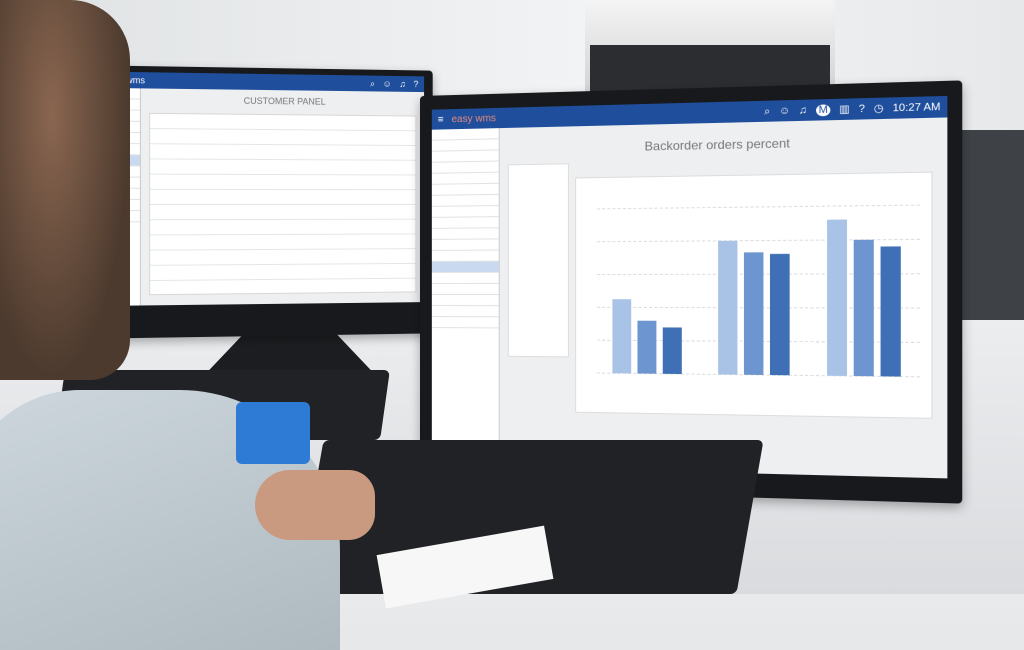 The height and width of the screenshot is (650, 1024). What do you see at coordinates (273, 433) in the screenshot?
I see `stamp` at bounding box center [273, 433].